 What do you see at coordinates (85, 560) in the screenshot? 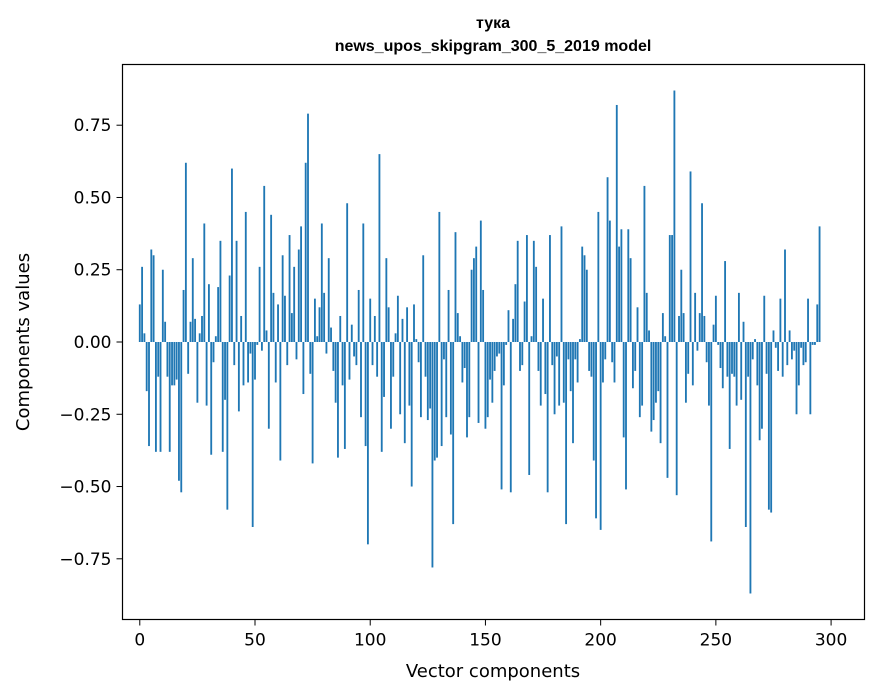
I see `y-tick-label: −0.75` at bounding box center [85, 560].